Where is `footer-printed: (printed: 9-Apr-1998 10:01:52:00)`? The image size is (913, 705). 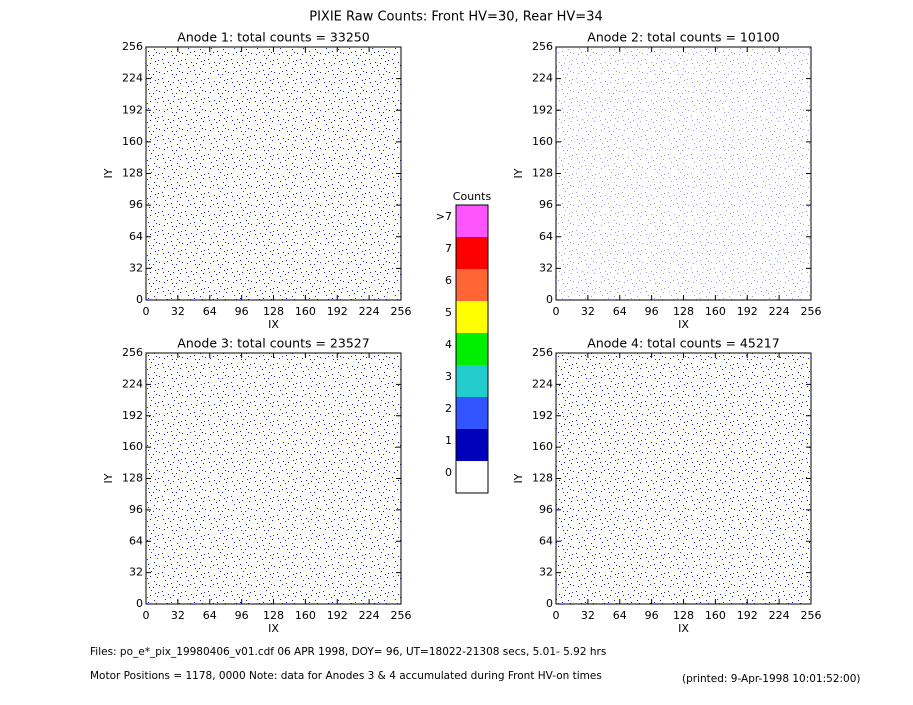
footer-printed: (printed: 9-Apr-1998 10:01:52:00) is located at coordinates (771, 679).